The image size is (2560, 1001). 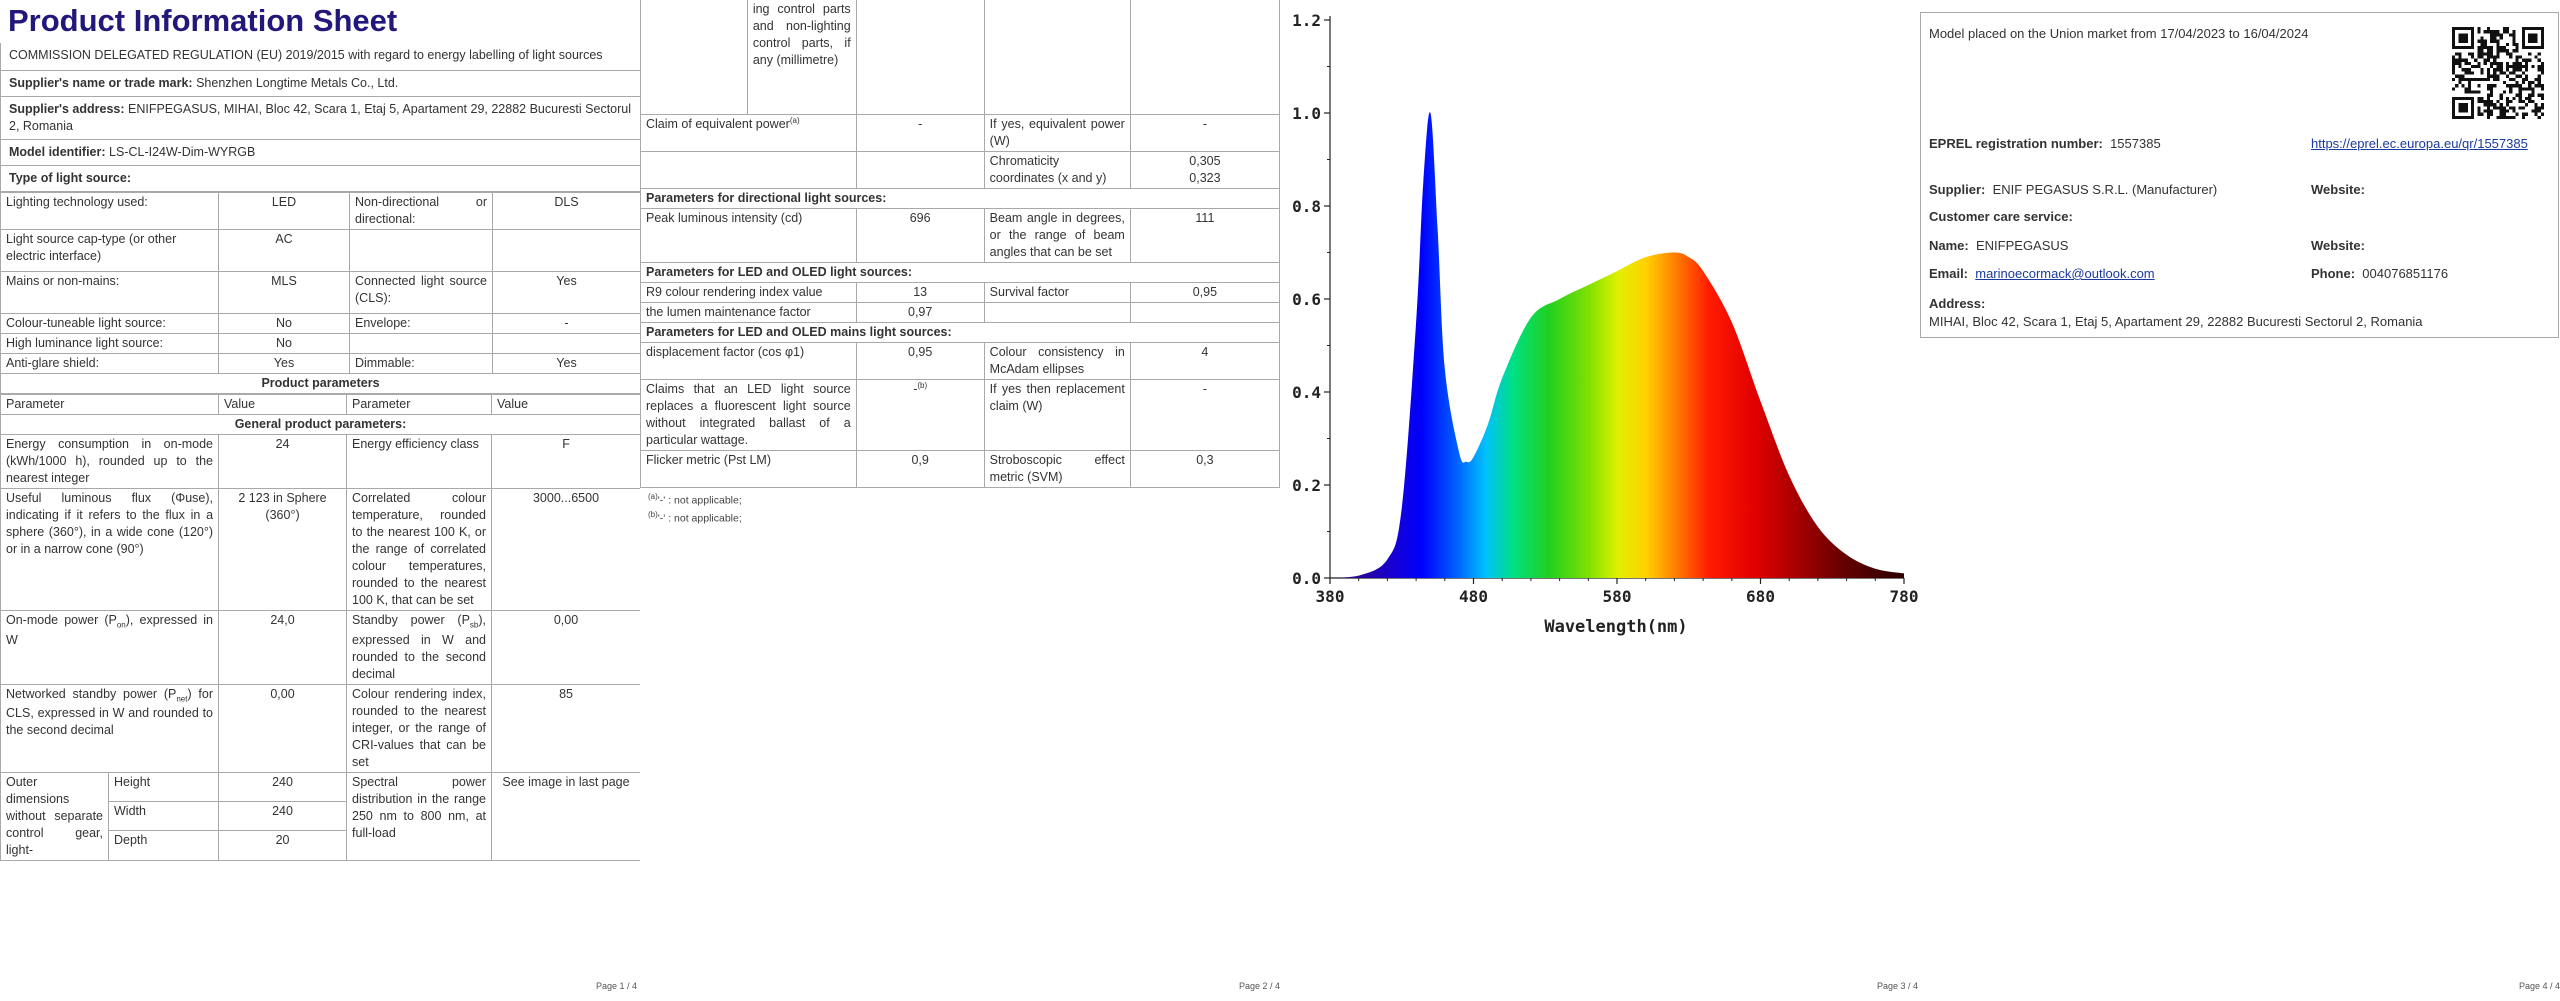 I want to click on type-row: High luminance light source: No, so click(x=320, y=344).